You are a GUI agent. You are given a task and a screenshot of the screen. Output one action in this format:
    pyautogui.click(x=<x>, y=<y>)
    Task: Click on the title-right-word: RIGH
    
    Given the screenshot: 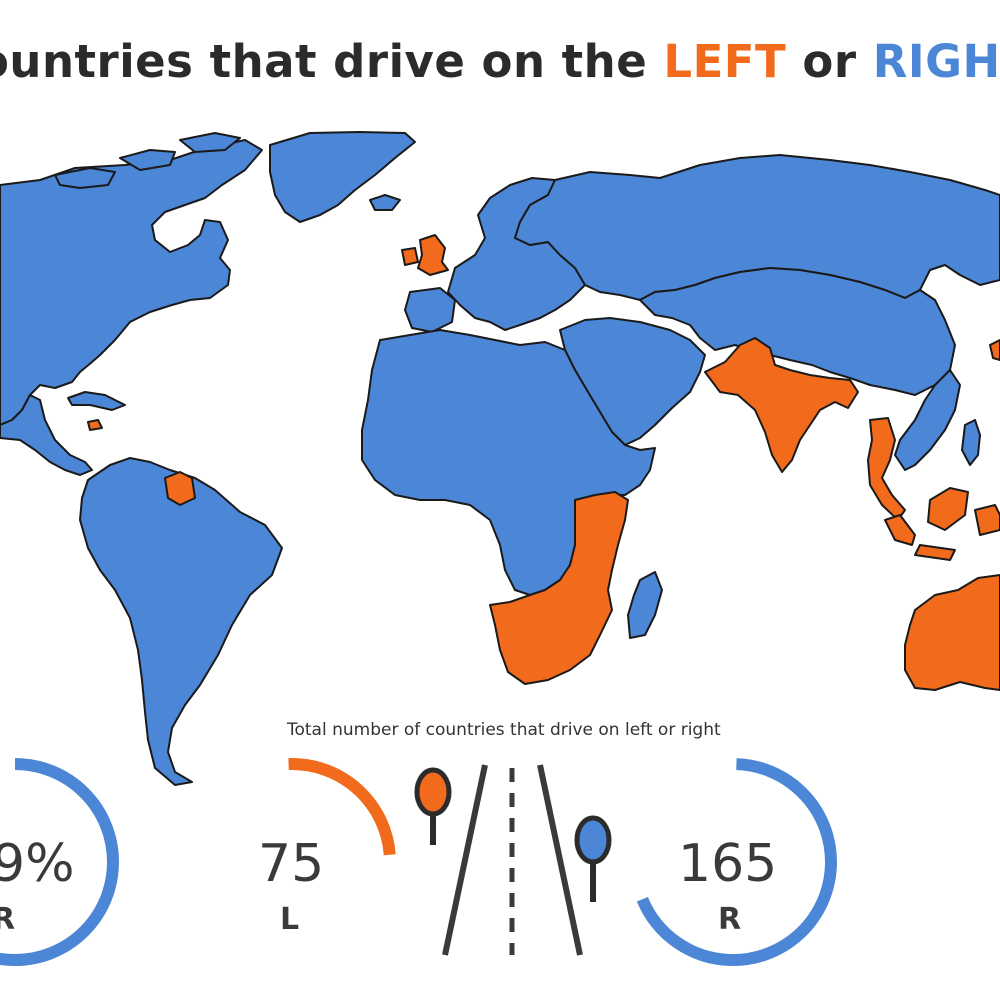 What is the action you would take?
    pyautogui.click(x=936, y=61)
    